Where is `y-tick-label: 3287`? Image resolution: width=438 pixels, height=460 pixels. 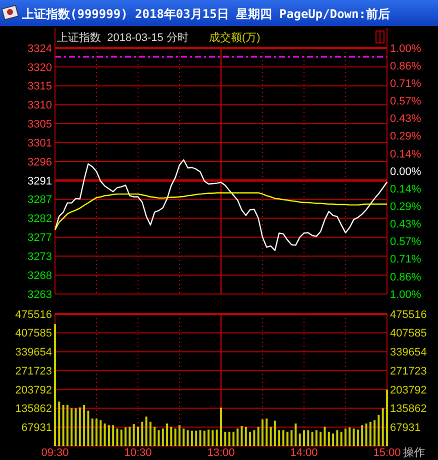 y-tick-label: 3287 is located at coordinates (40, 200).